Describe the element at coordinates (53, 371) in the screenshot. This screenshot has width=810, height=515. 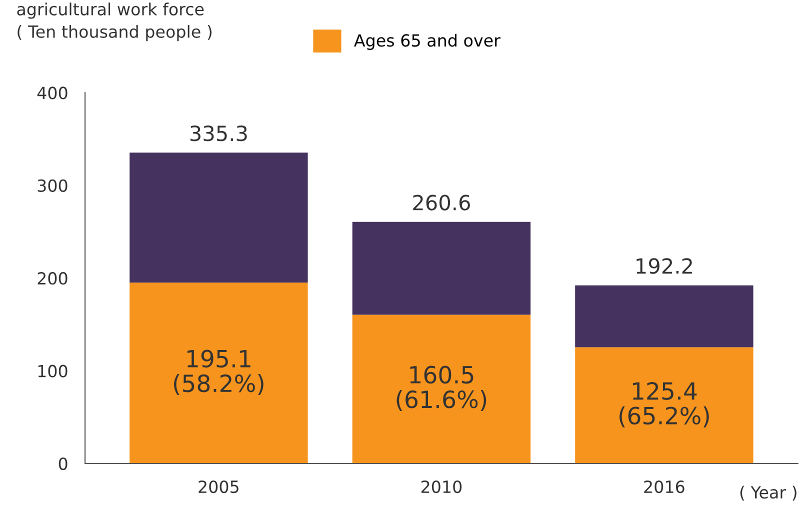
I see `y-tick-label: 100` at that location.